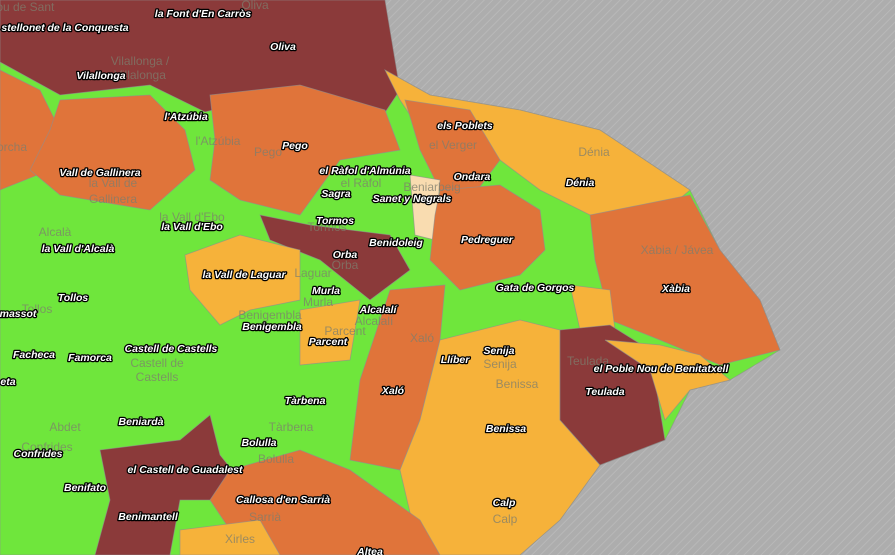 The height and width of the screenshot is (555, 895). What do you see at coordinates (345, 255) in the screenshot?
I see `municipality-label: Orba` at bounding box center [345, 255].